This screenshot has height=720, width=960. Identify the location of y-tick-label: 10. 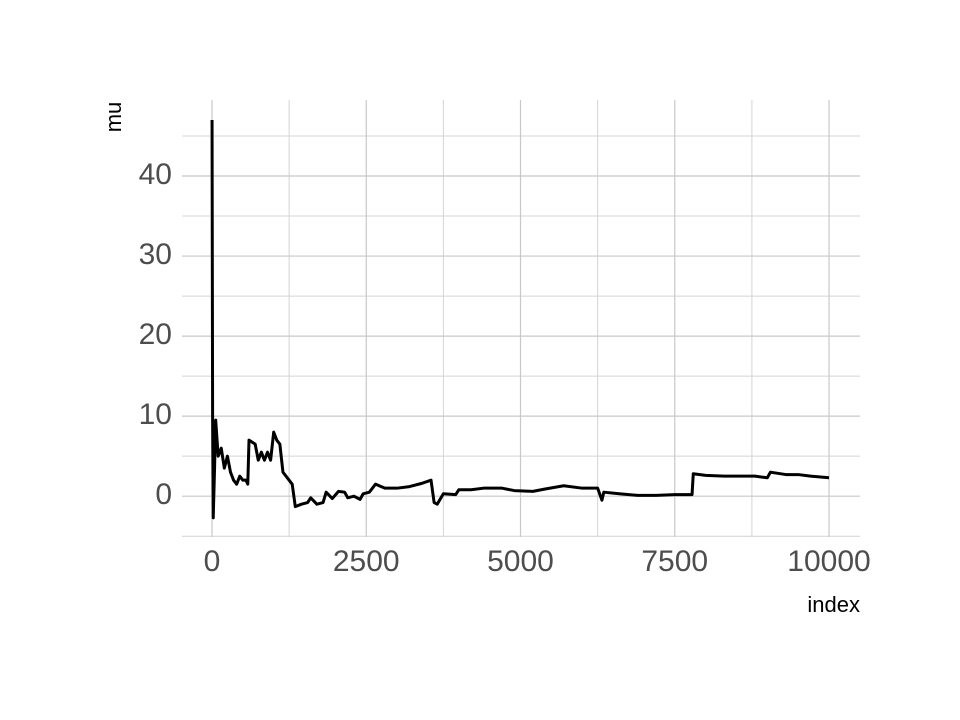
(155, 414).